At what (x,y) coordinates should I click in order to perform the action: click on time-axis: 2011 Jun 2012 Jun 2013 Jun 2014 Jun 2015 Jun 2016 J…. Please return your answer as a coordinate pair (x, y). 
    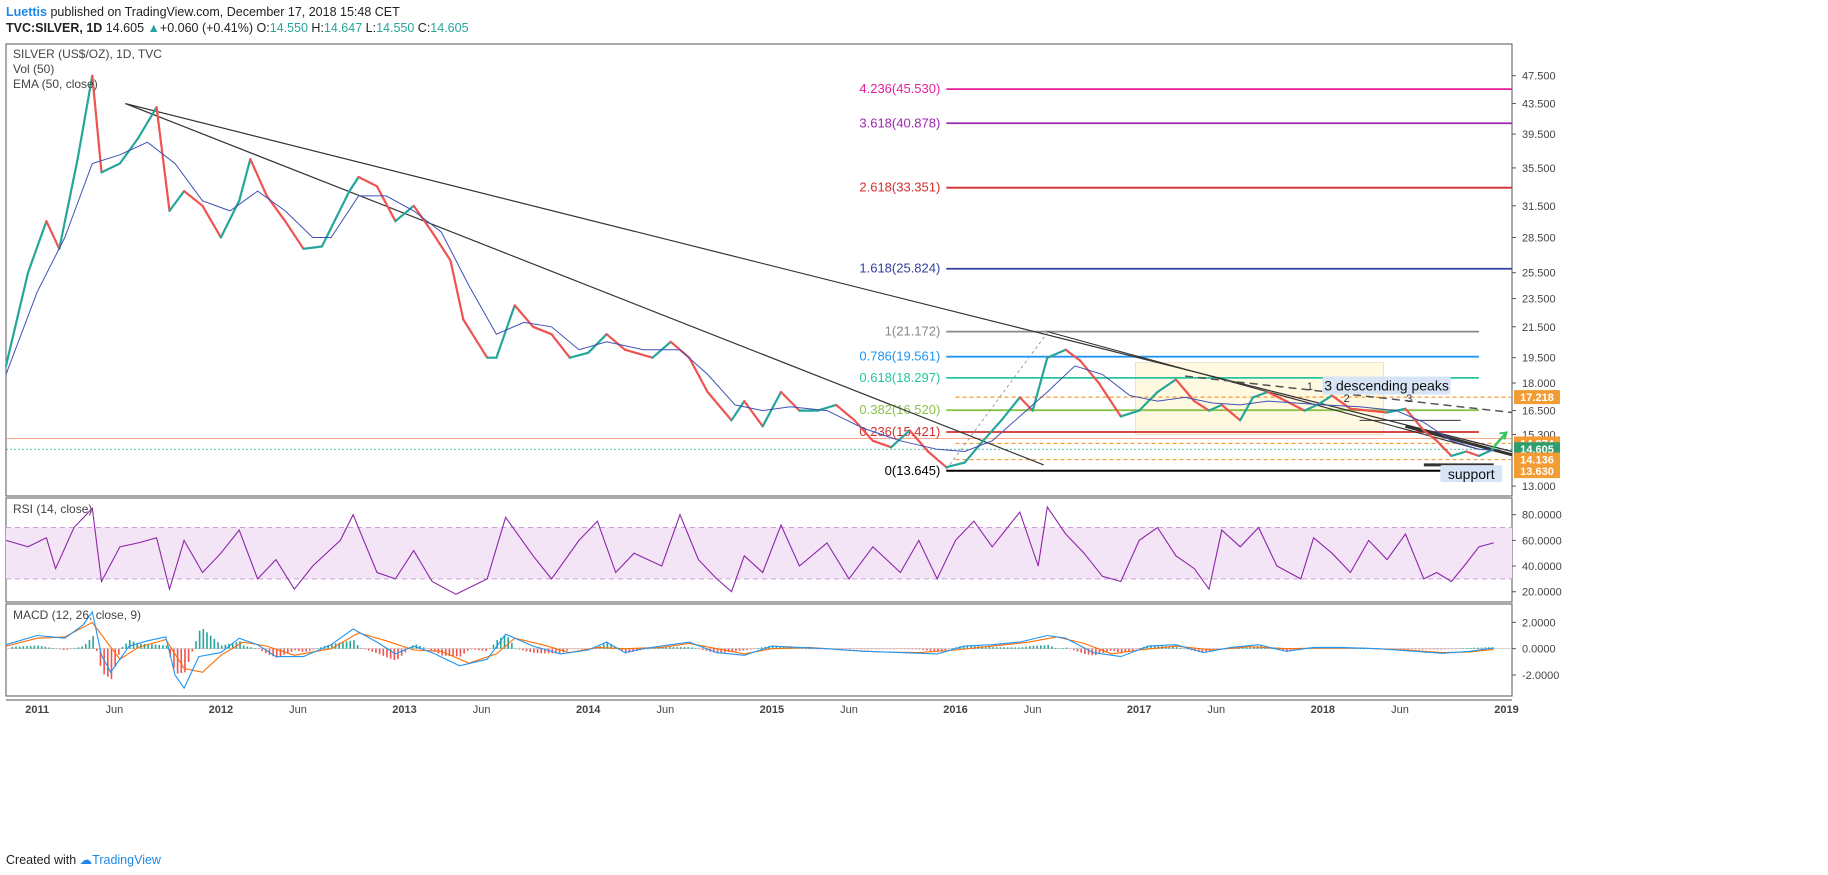
    Looking at the image, I should click on (771, 710).